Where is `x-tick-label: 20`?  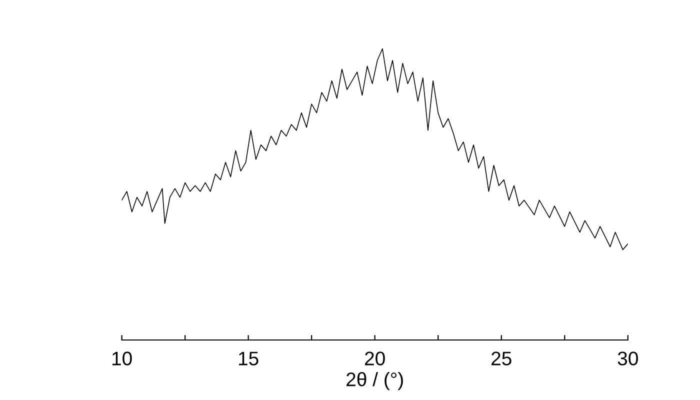 x-tick-label: 20 is located at coordinates (375, 359).